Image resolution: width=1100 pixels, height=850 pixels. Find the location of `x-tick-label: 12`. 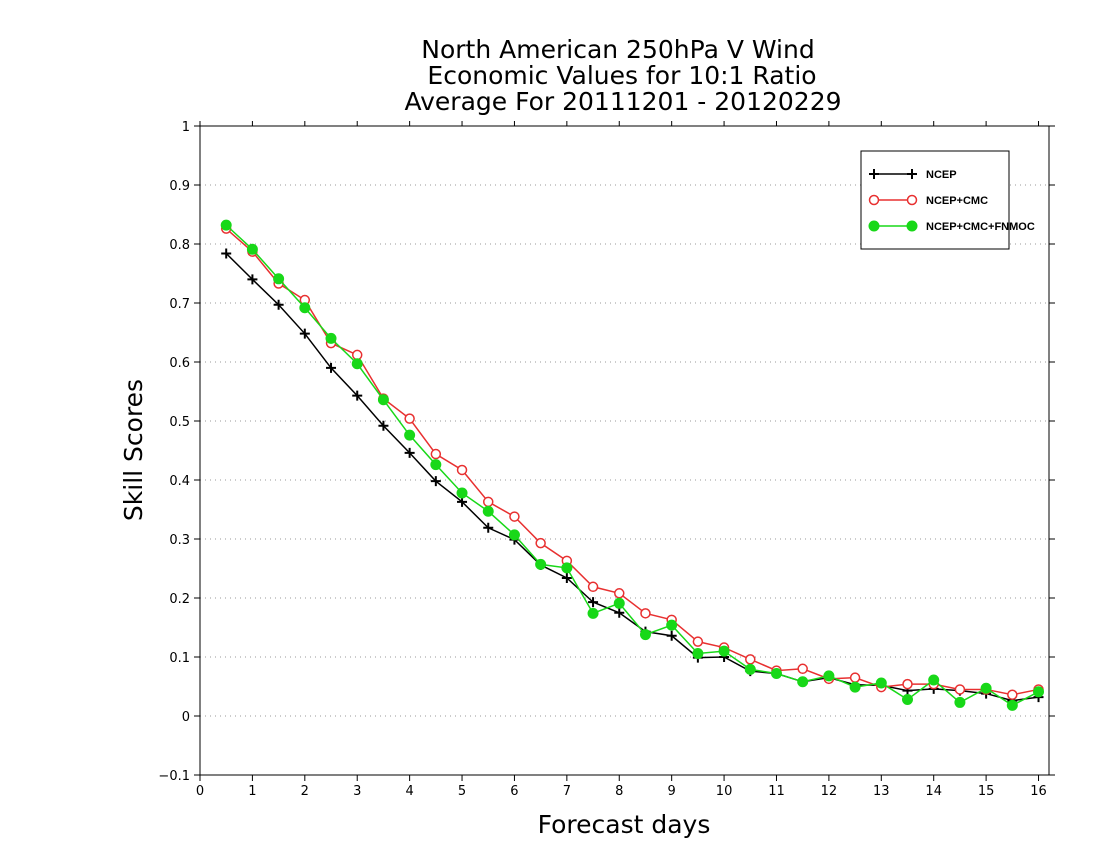

x-tick-label: 12 is located at coordinates (829, 791).